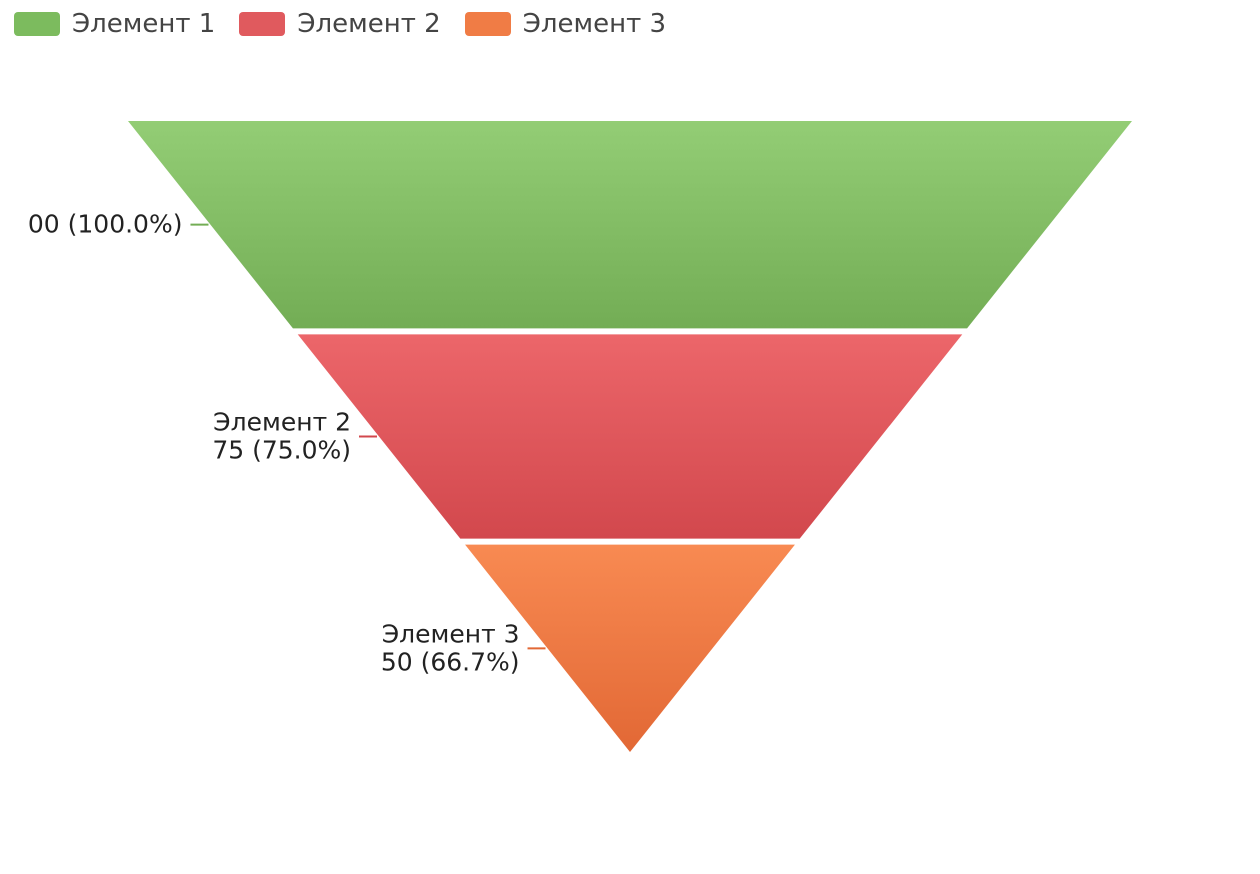 This screenshot has width=1260, height=874. I want to click on legend-item-element-3: Элемент 3, so click(565, 24).